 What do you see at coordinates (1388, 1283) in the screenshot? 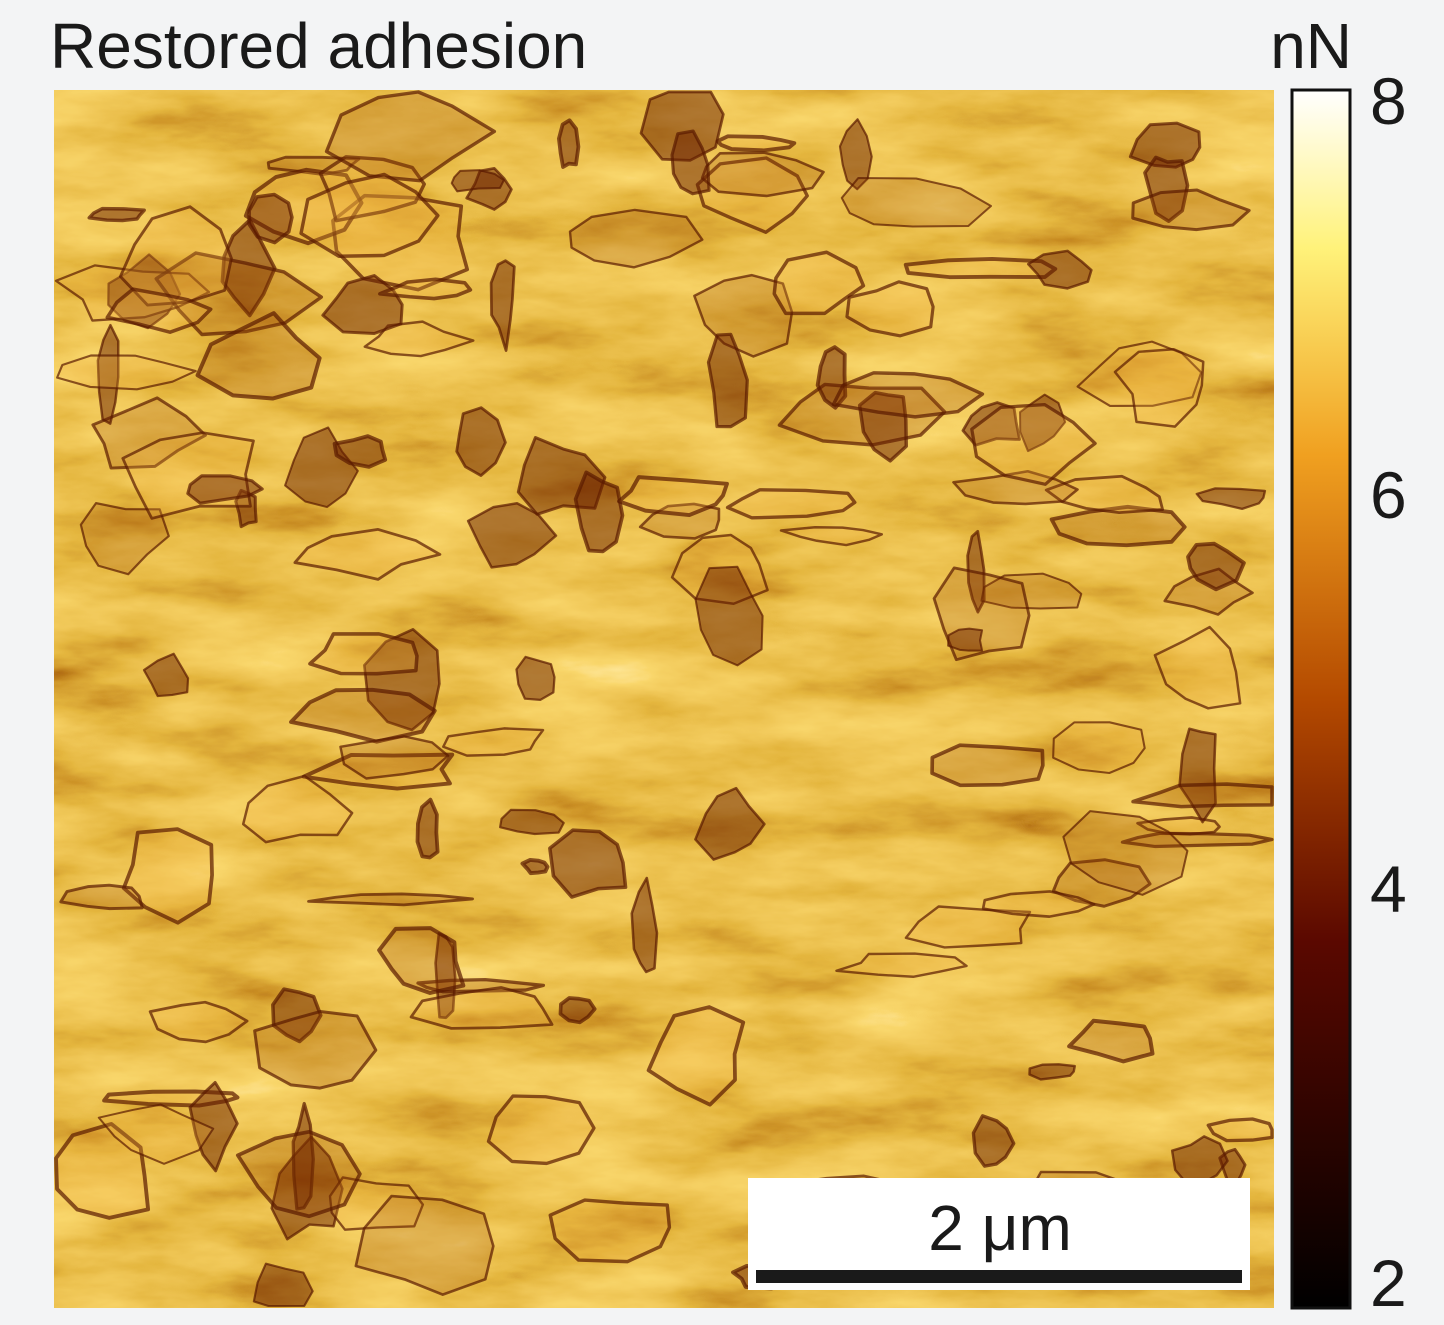
I see `colorbar-tick-label: 2` at bounding box center [1388, 1283].